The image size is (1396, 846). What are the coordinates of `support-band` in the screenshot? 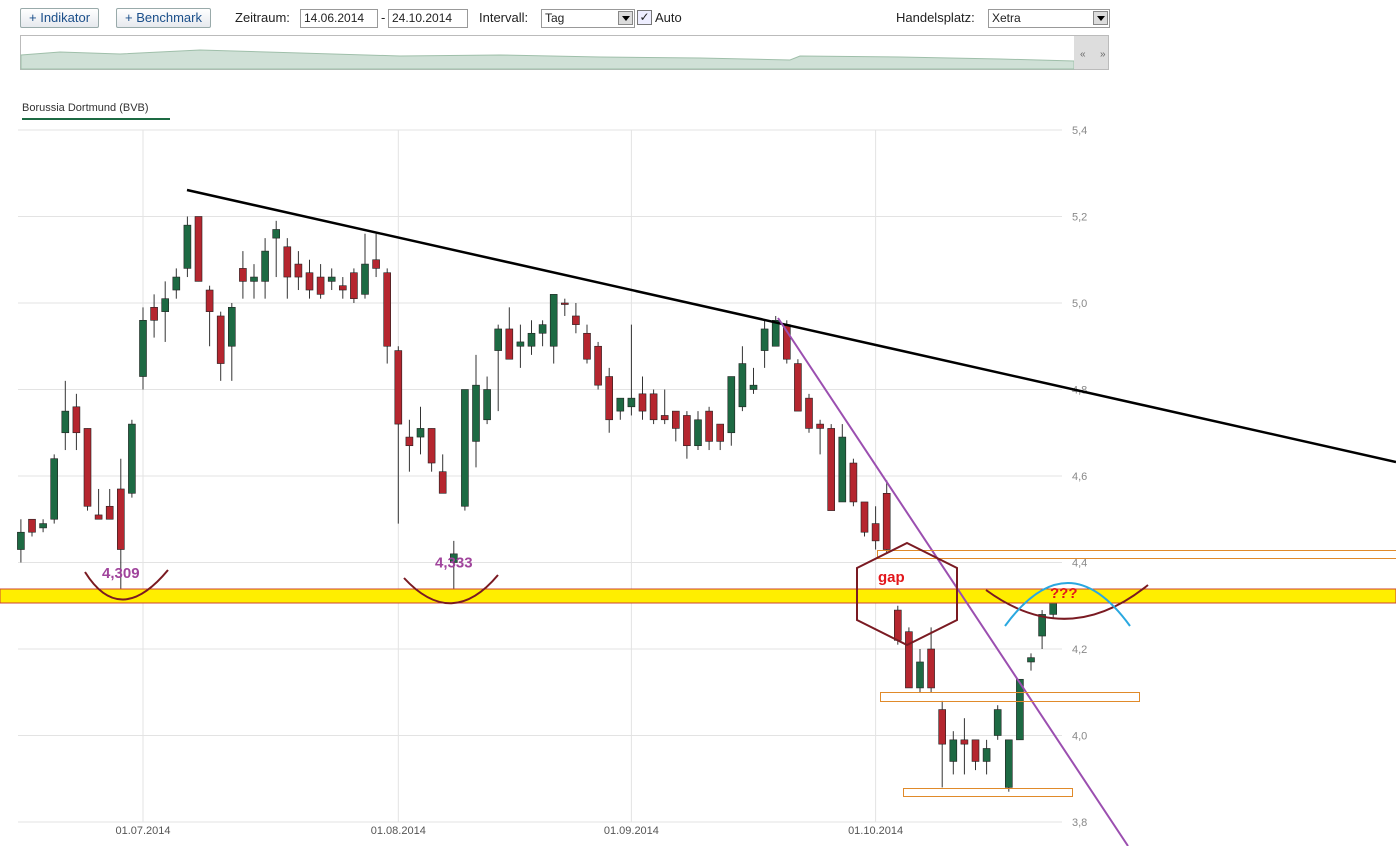 It's located at (698, 596).